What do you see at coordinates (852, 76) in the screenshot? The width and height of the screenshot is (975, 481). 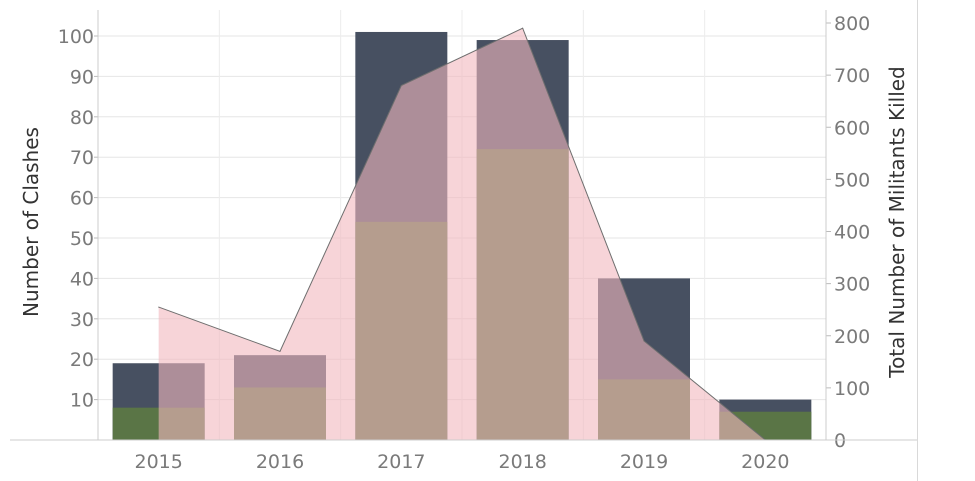 I see `right-tick-label-700: 700` at bounding box center [852, 76].